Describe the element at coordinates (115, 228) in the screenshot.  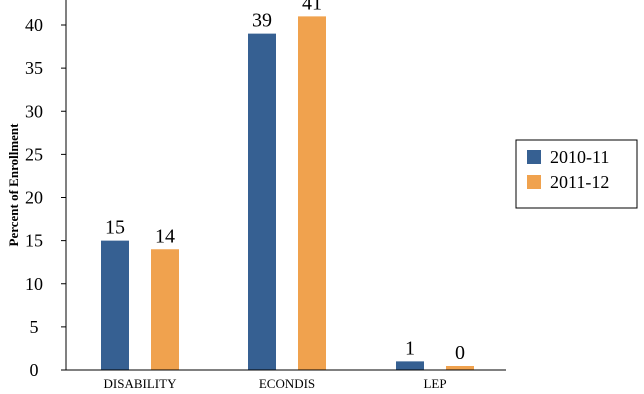
I see `data-label-disability-2010-11: 15` at that location.